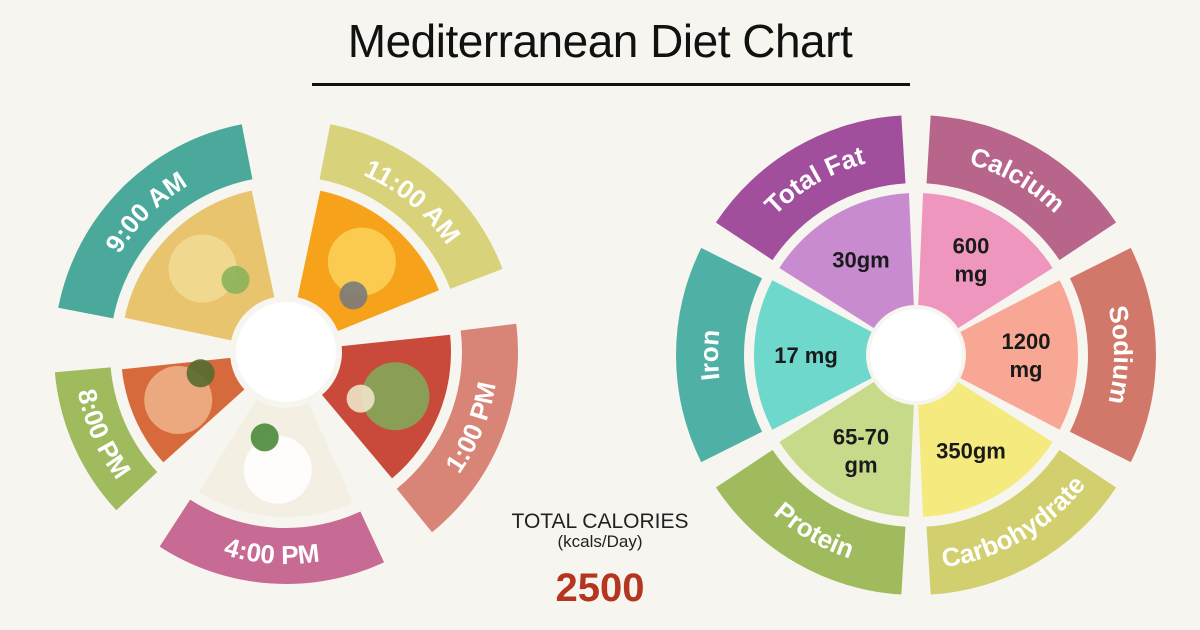  I want to click on meal-wheel-center, so click(286, 352).